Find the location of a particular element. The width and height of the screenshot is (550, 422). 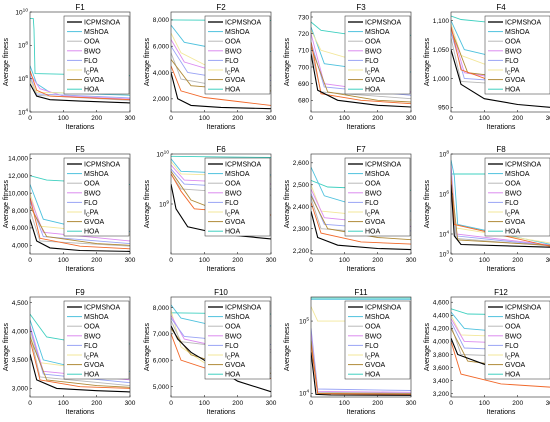

y-tick-label: 2,000 is located at coordinates (161, 99).